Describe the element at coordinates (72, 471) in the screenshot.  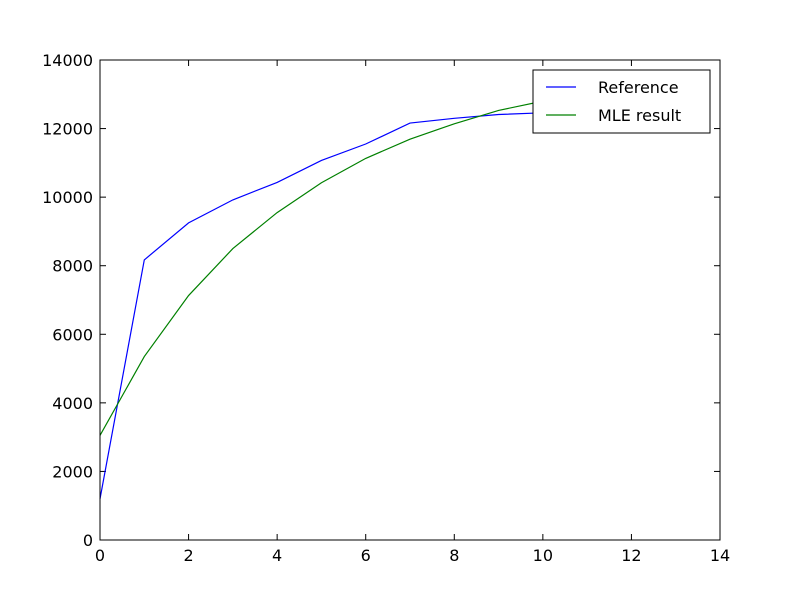
I see `y-tick-label: 2000` at that location.